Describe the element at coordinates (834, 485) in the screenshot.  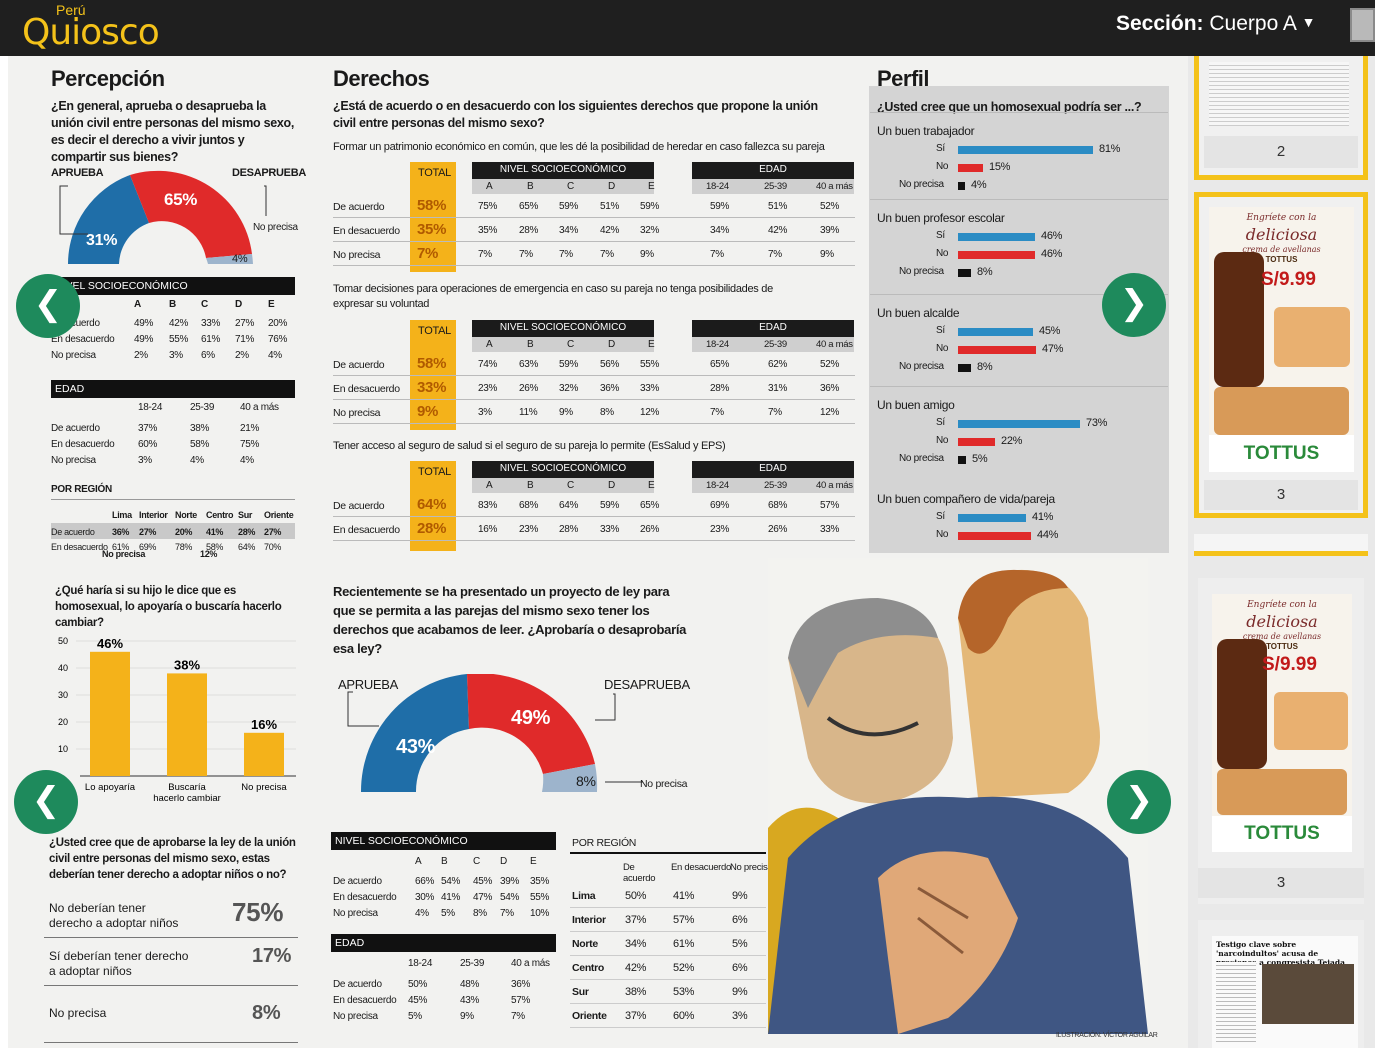
I see `table-column-header: 40 a más` at that location.